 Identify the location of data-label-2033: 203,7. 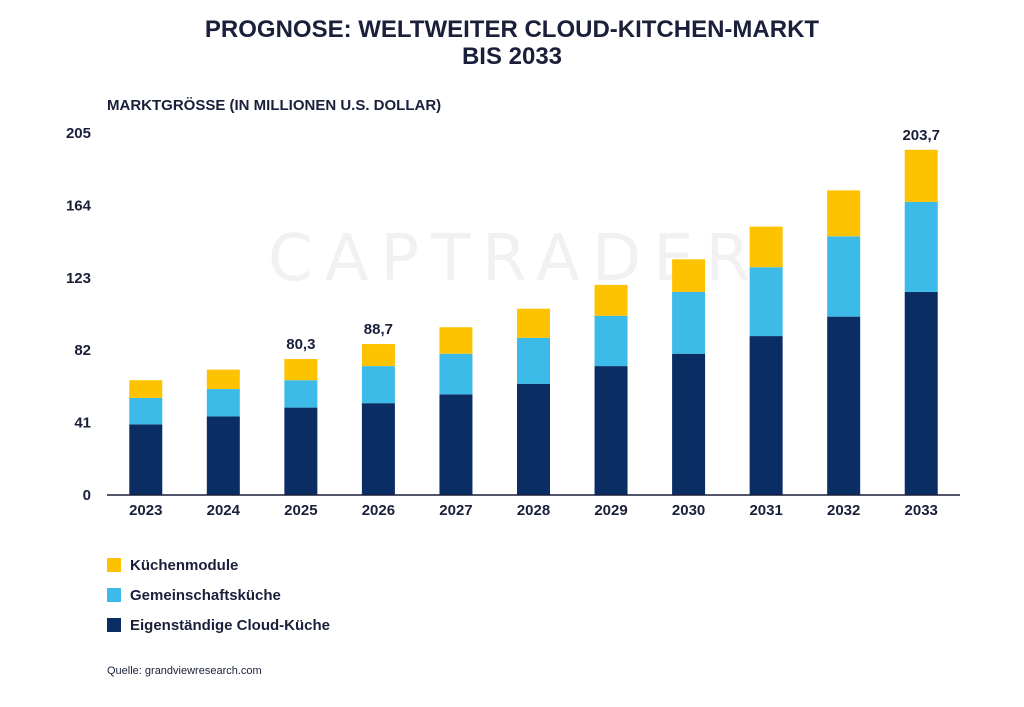
(921, 135).